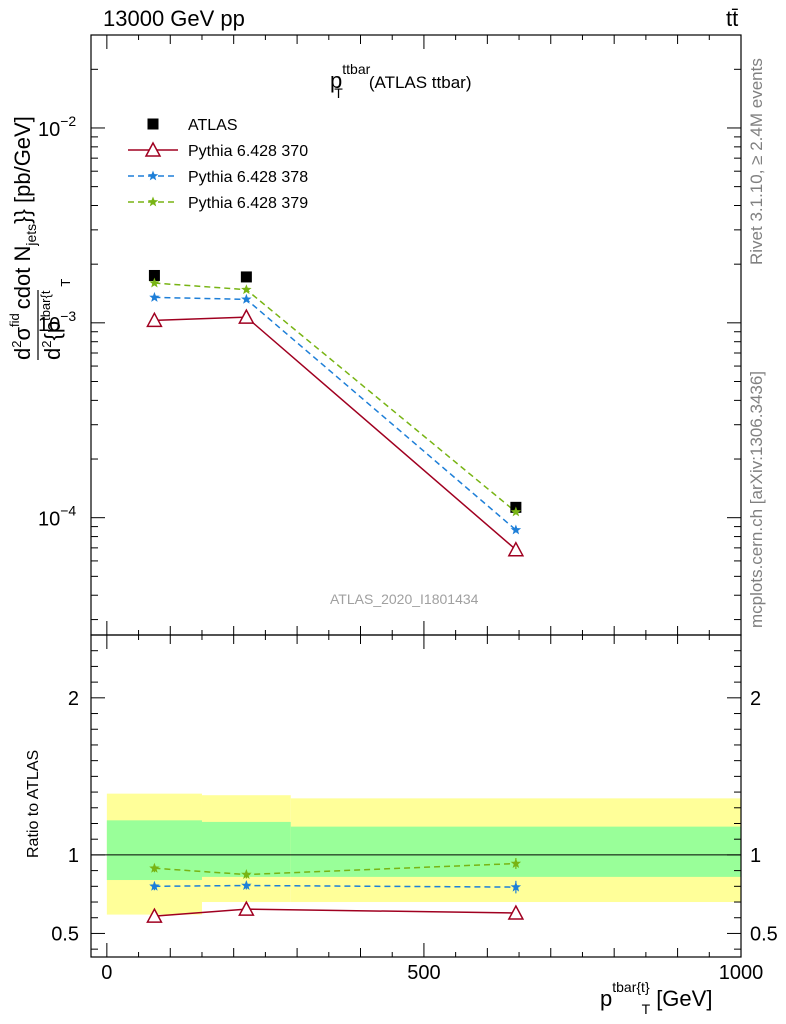 Image resolution: width=786 pixels, height=1024 pixels. What do you see at coordinates (248, 203) in the screenshot?
I see `legend-label: Pythia 6.428 379` at bounding box center [248, 203].